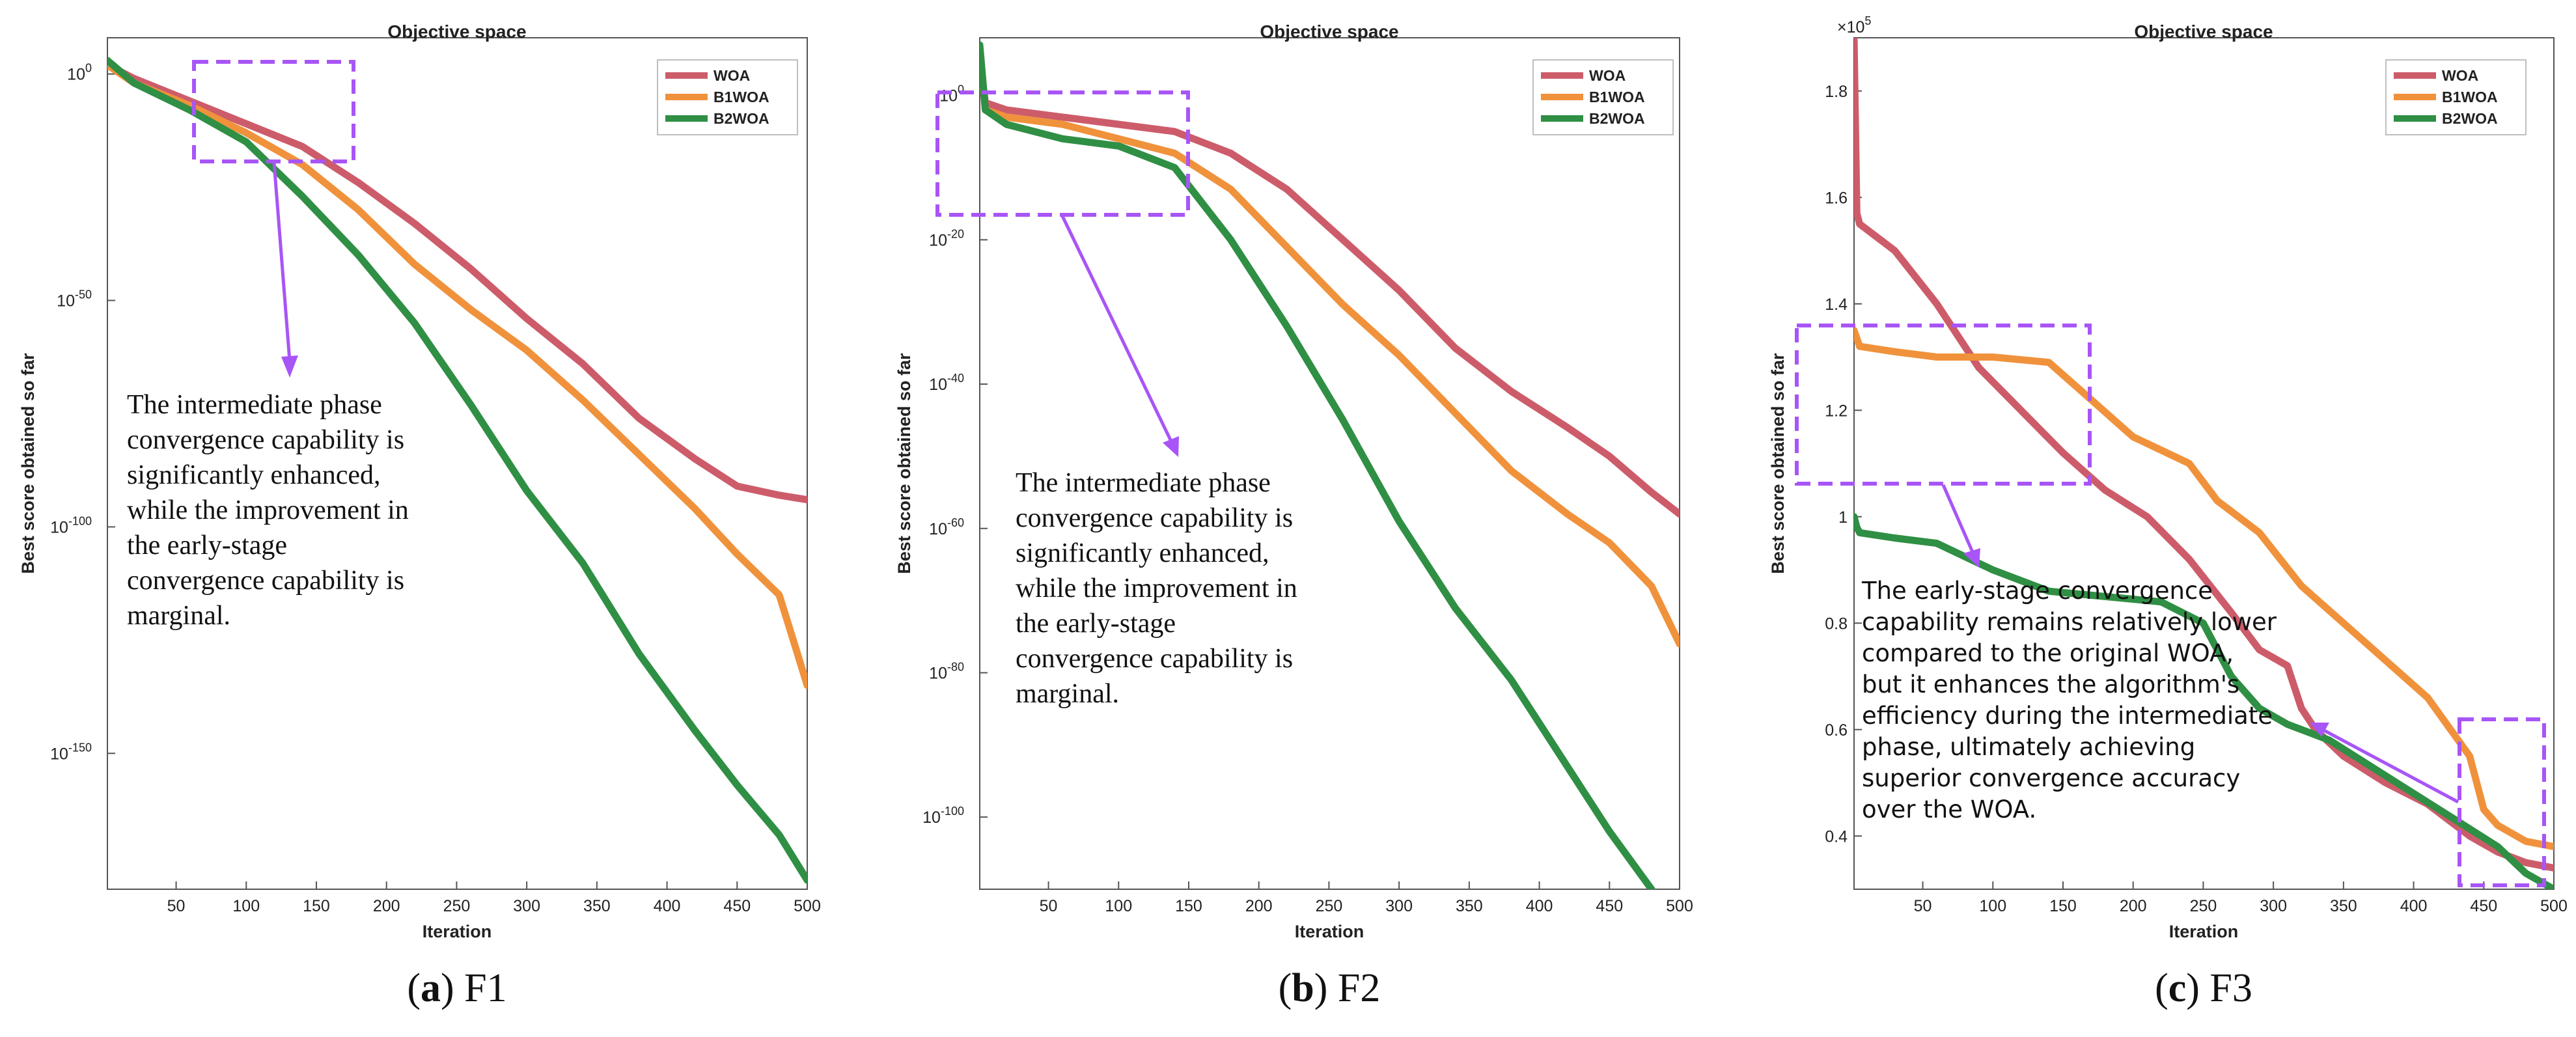 The image size is (2576, 1037). Describe the element at coordinates (1154, 518) in the screenshot. I see `panel-b-annotation-line-2: convergence capability is` at that location.